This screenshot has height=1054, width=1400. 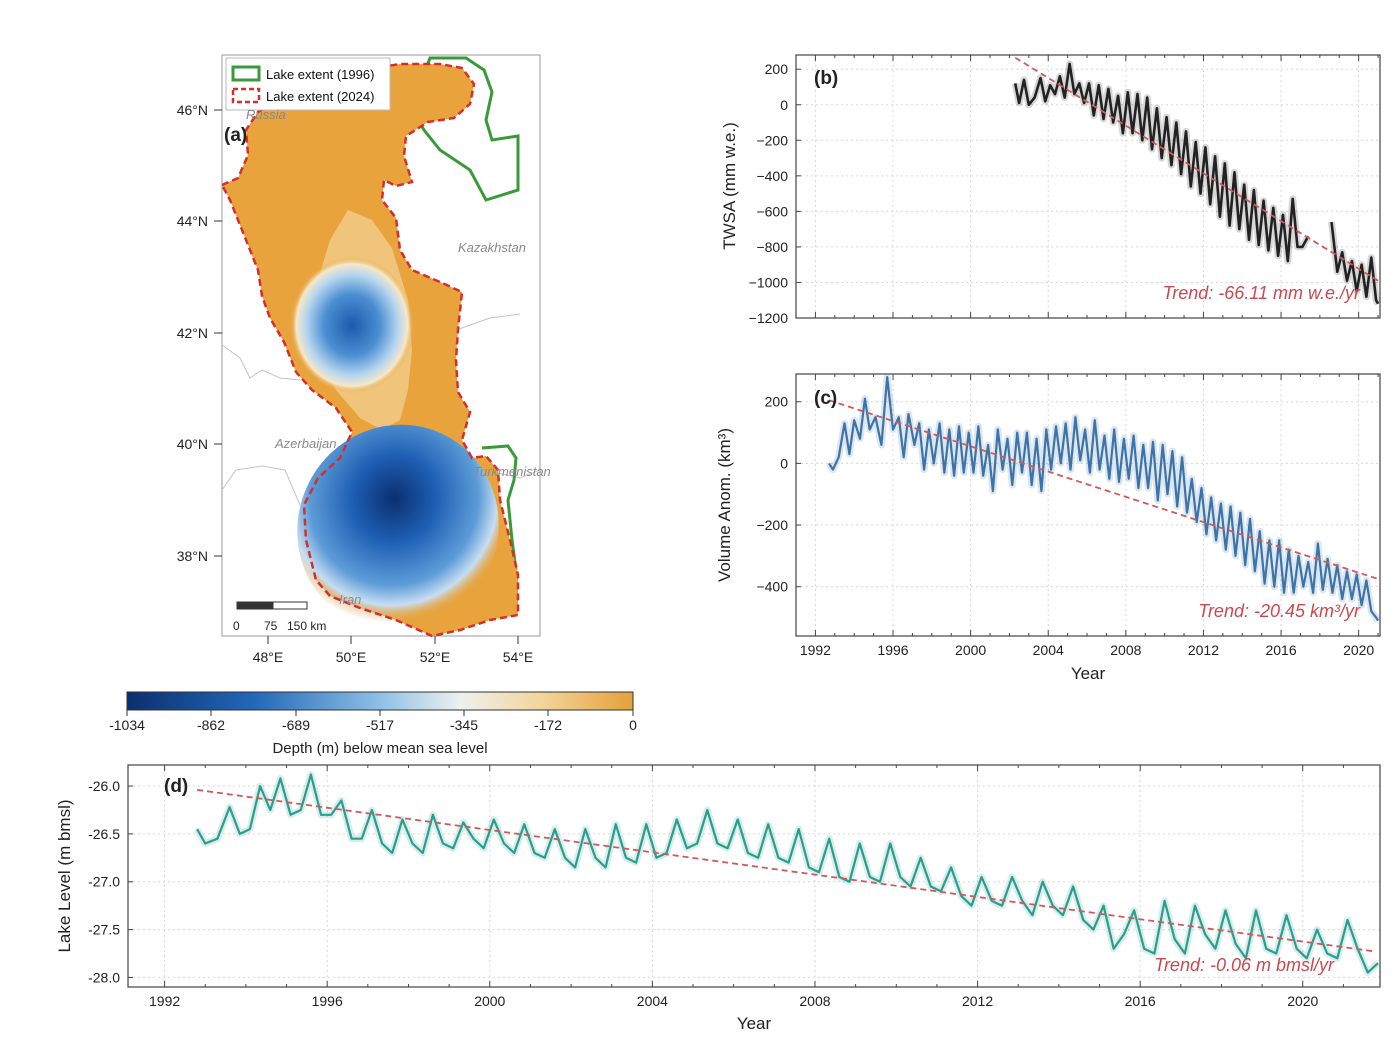 I want to click on scale-bar-label-mid: 75, so click(x=271, y=626).